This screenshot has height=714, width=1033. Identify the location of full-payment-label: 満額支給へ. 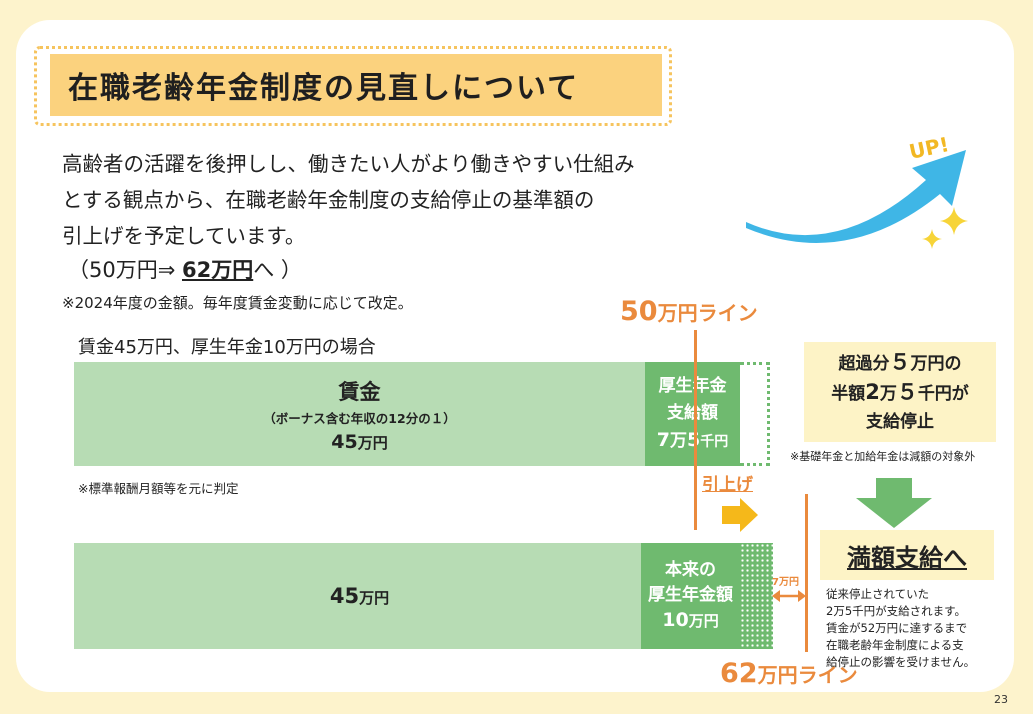
(907, 557).